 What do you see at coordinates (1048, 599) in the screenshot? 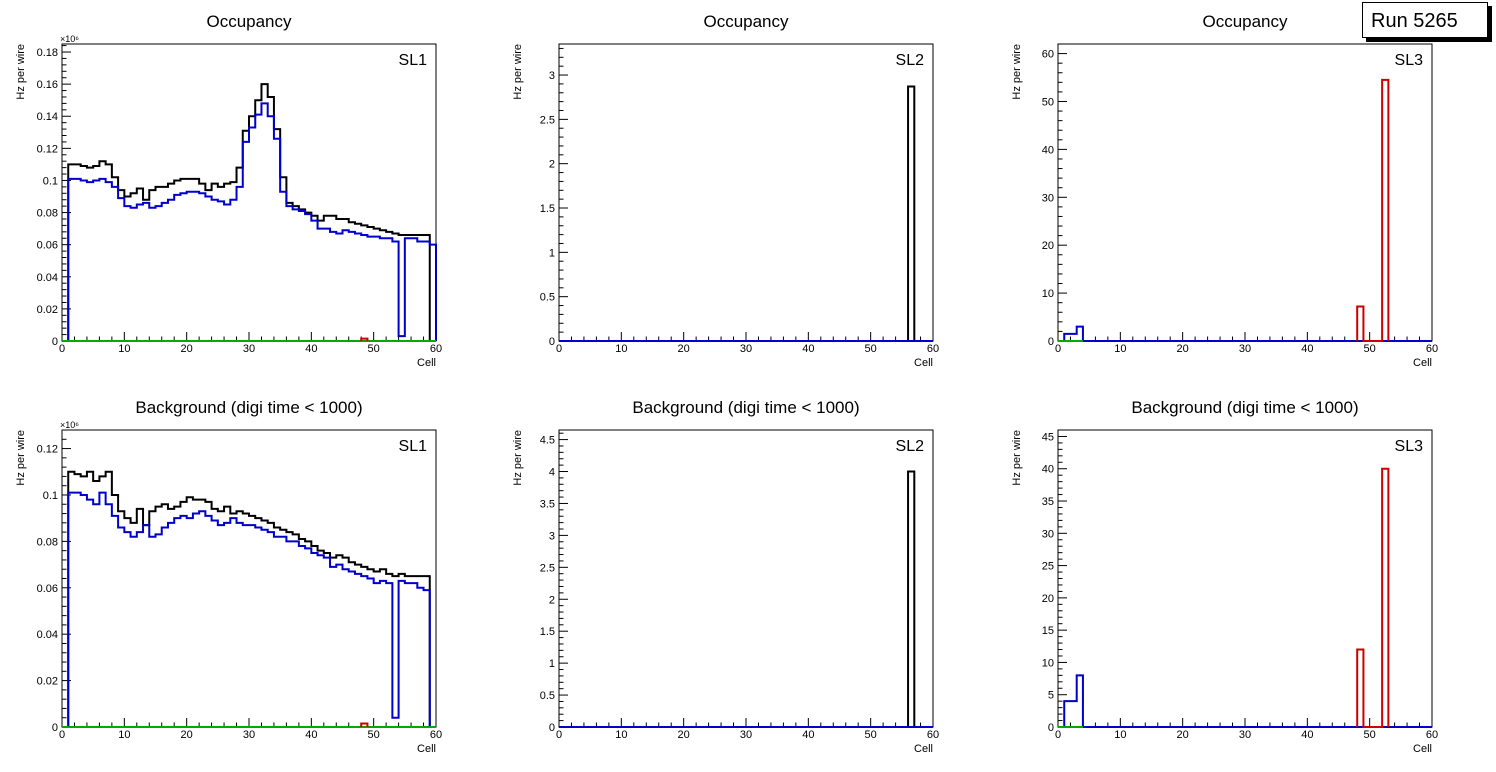
I see `y-tick-label: 20` at bounding box center [1048, 599].